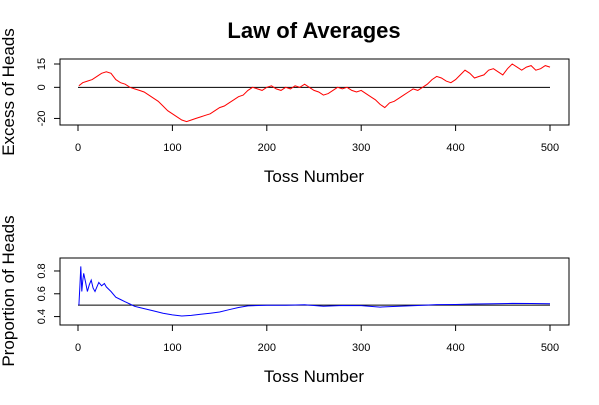 This screenshot has height=405, width=599. Describe the element at coordinates (42, 87) in the screenshot. I see `y-tick-label: 0` at that location.